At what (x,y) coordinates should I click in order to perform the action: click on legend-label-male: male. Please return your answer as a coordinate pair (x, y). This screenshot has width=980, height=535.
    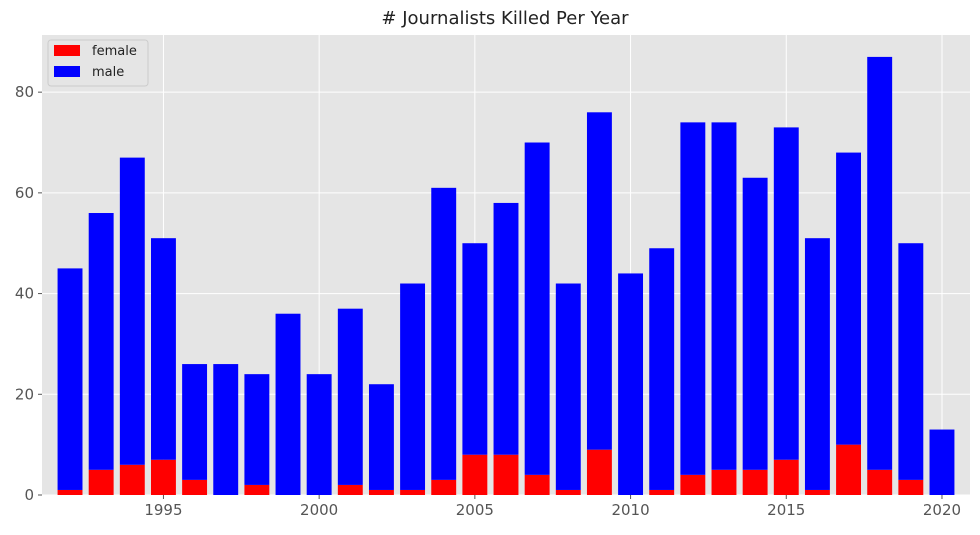
    Looking at the image, I should click on (108, 72).